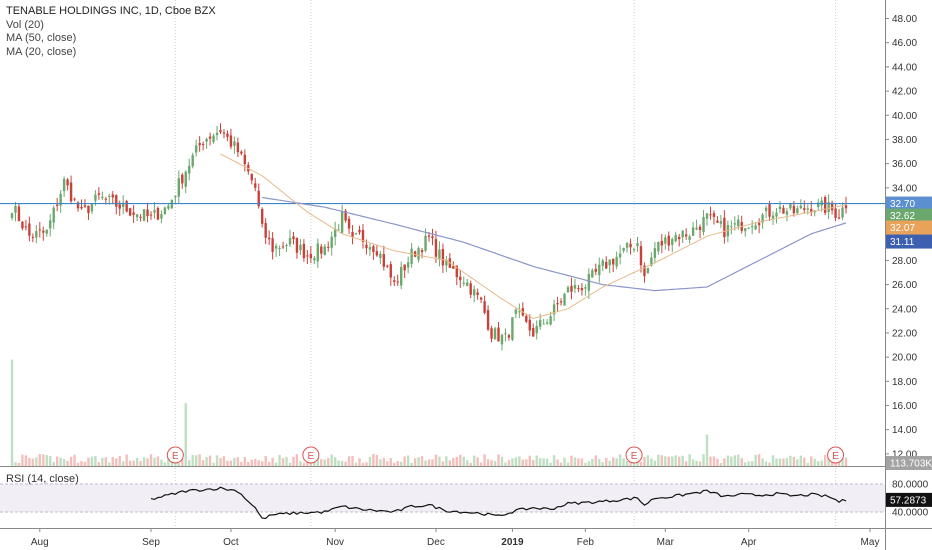 The height and width of the screenshot is (550, 932). What do you see at coordinates (870, 542) in the screenshot?
I see `x-tick-label: May` at bounding box center [870, 542].